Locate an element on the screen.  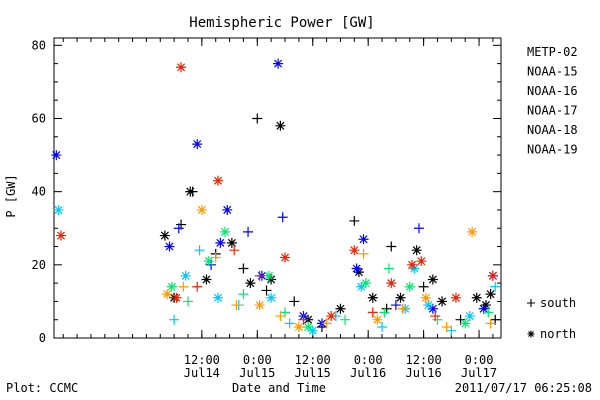
y-tick-label: 80 is located at coordinates (39, 45).